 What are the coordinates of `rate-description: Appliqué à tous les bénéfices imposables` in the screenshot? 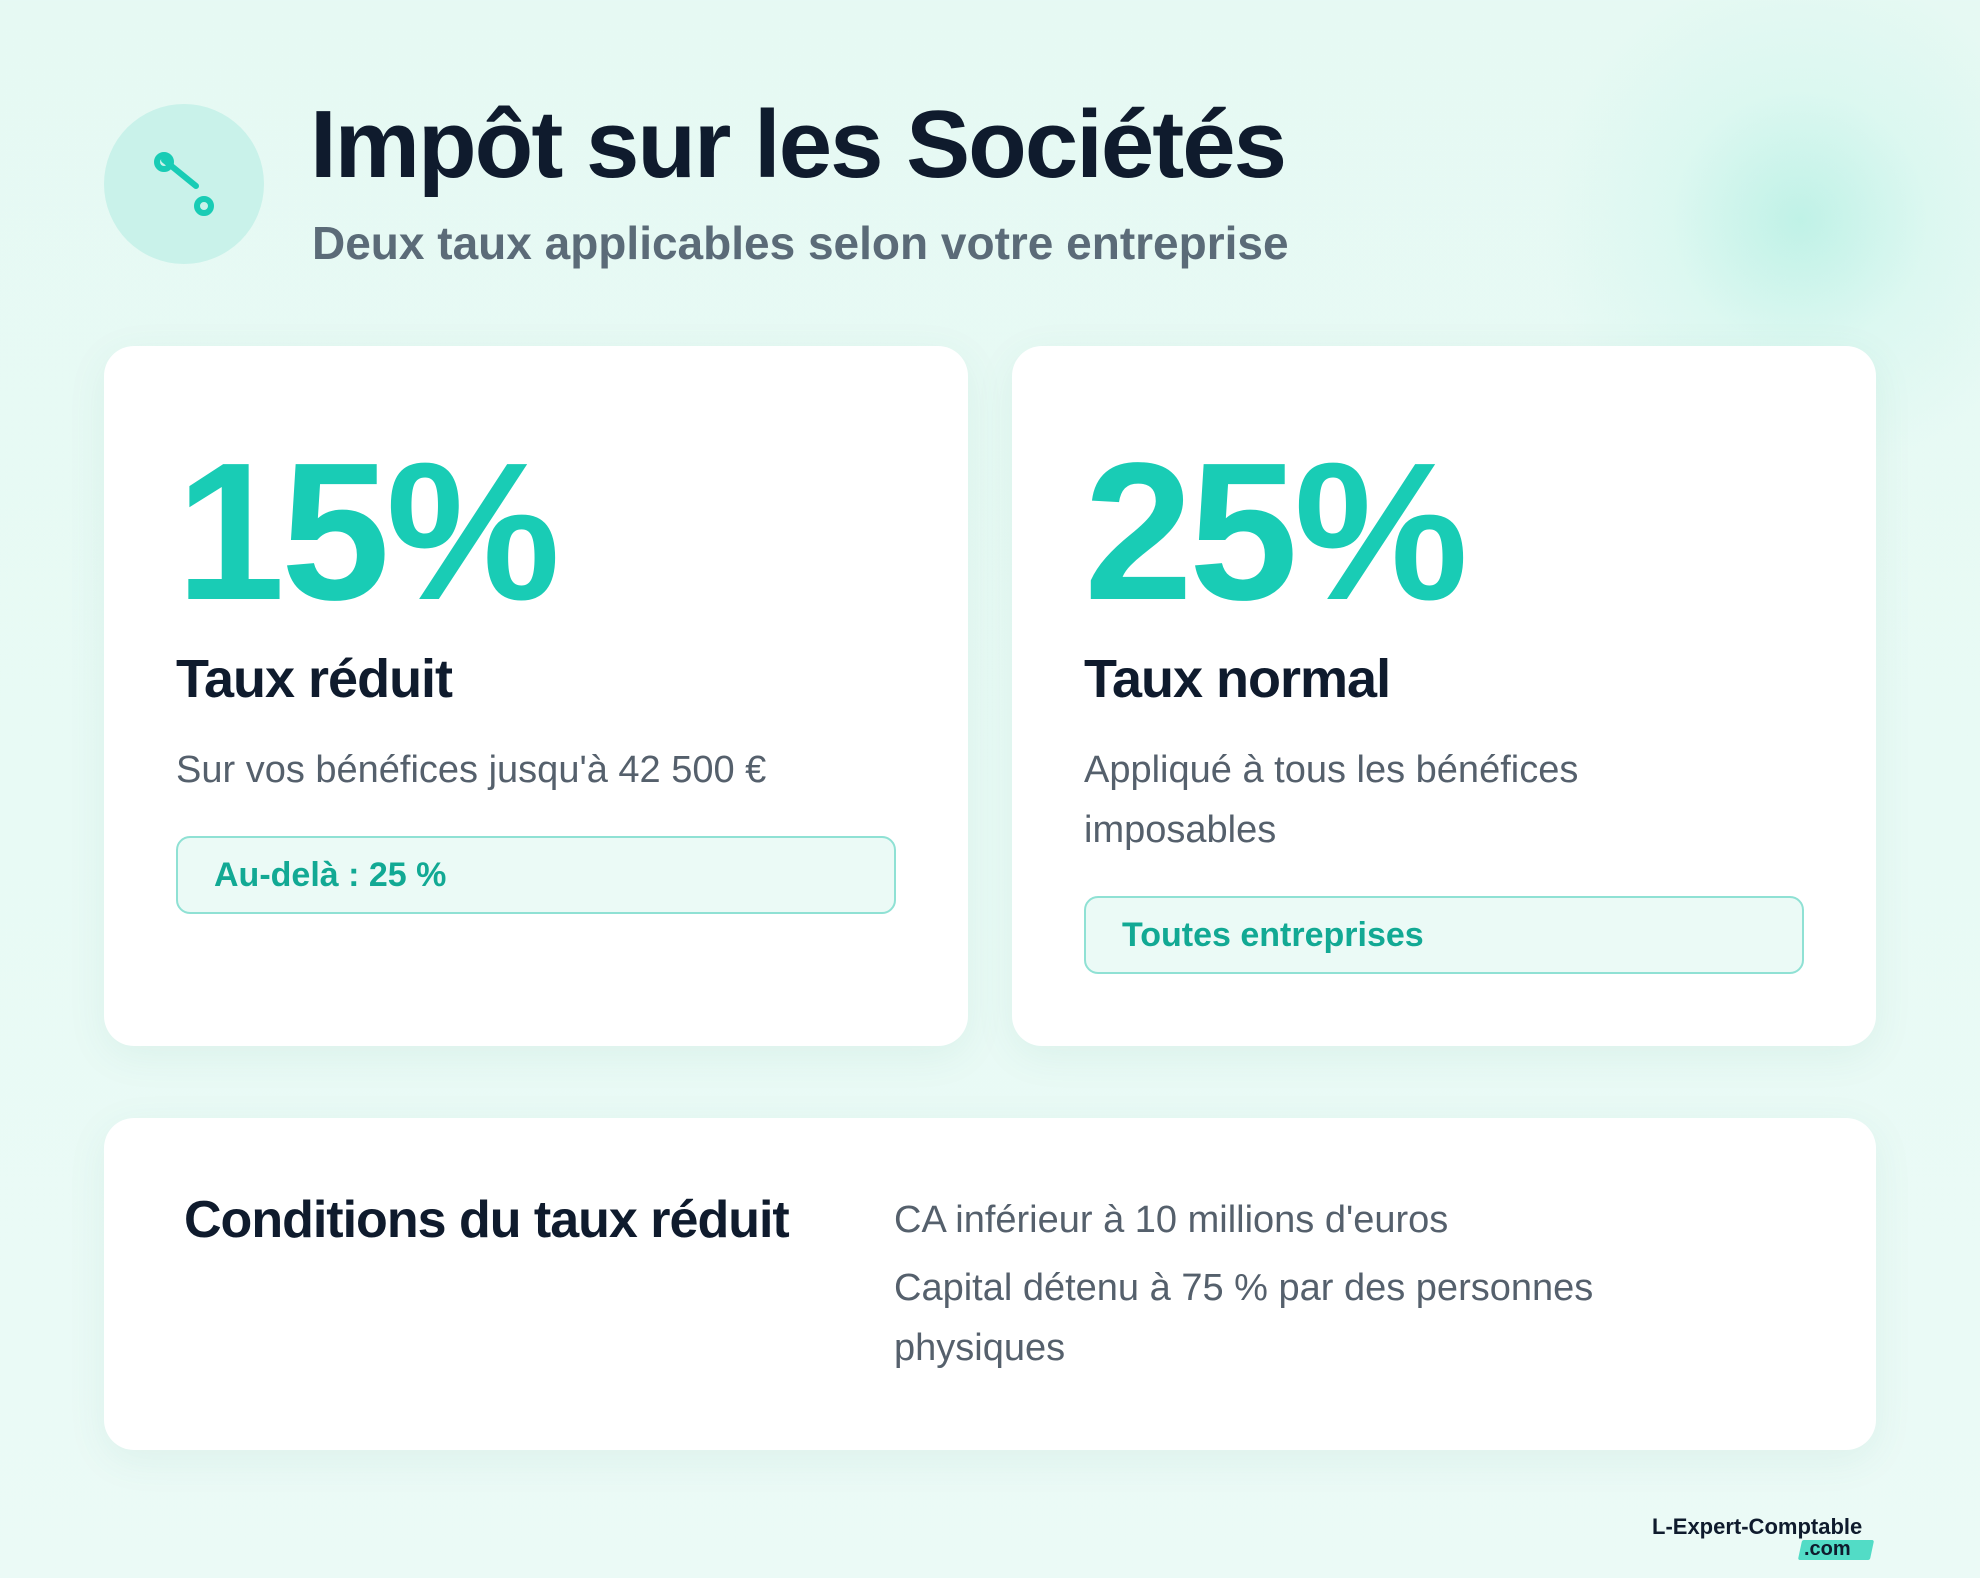 It's located at (1331, 800).